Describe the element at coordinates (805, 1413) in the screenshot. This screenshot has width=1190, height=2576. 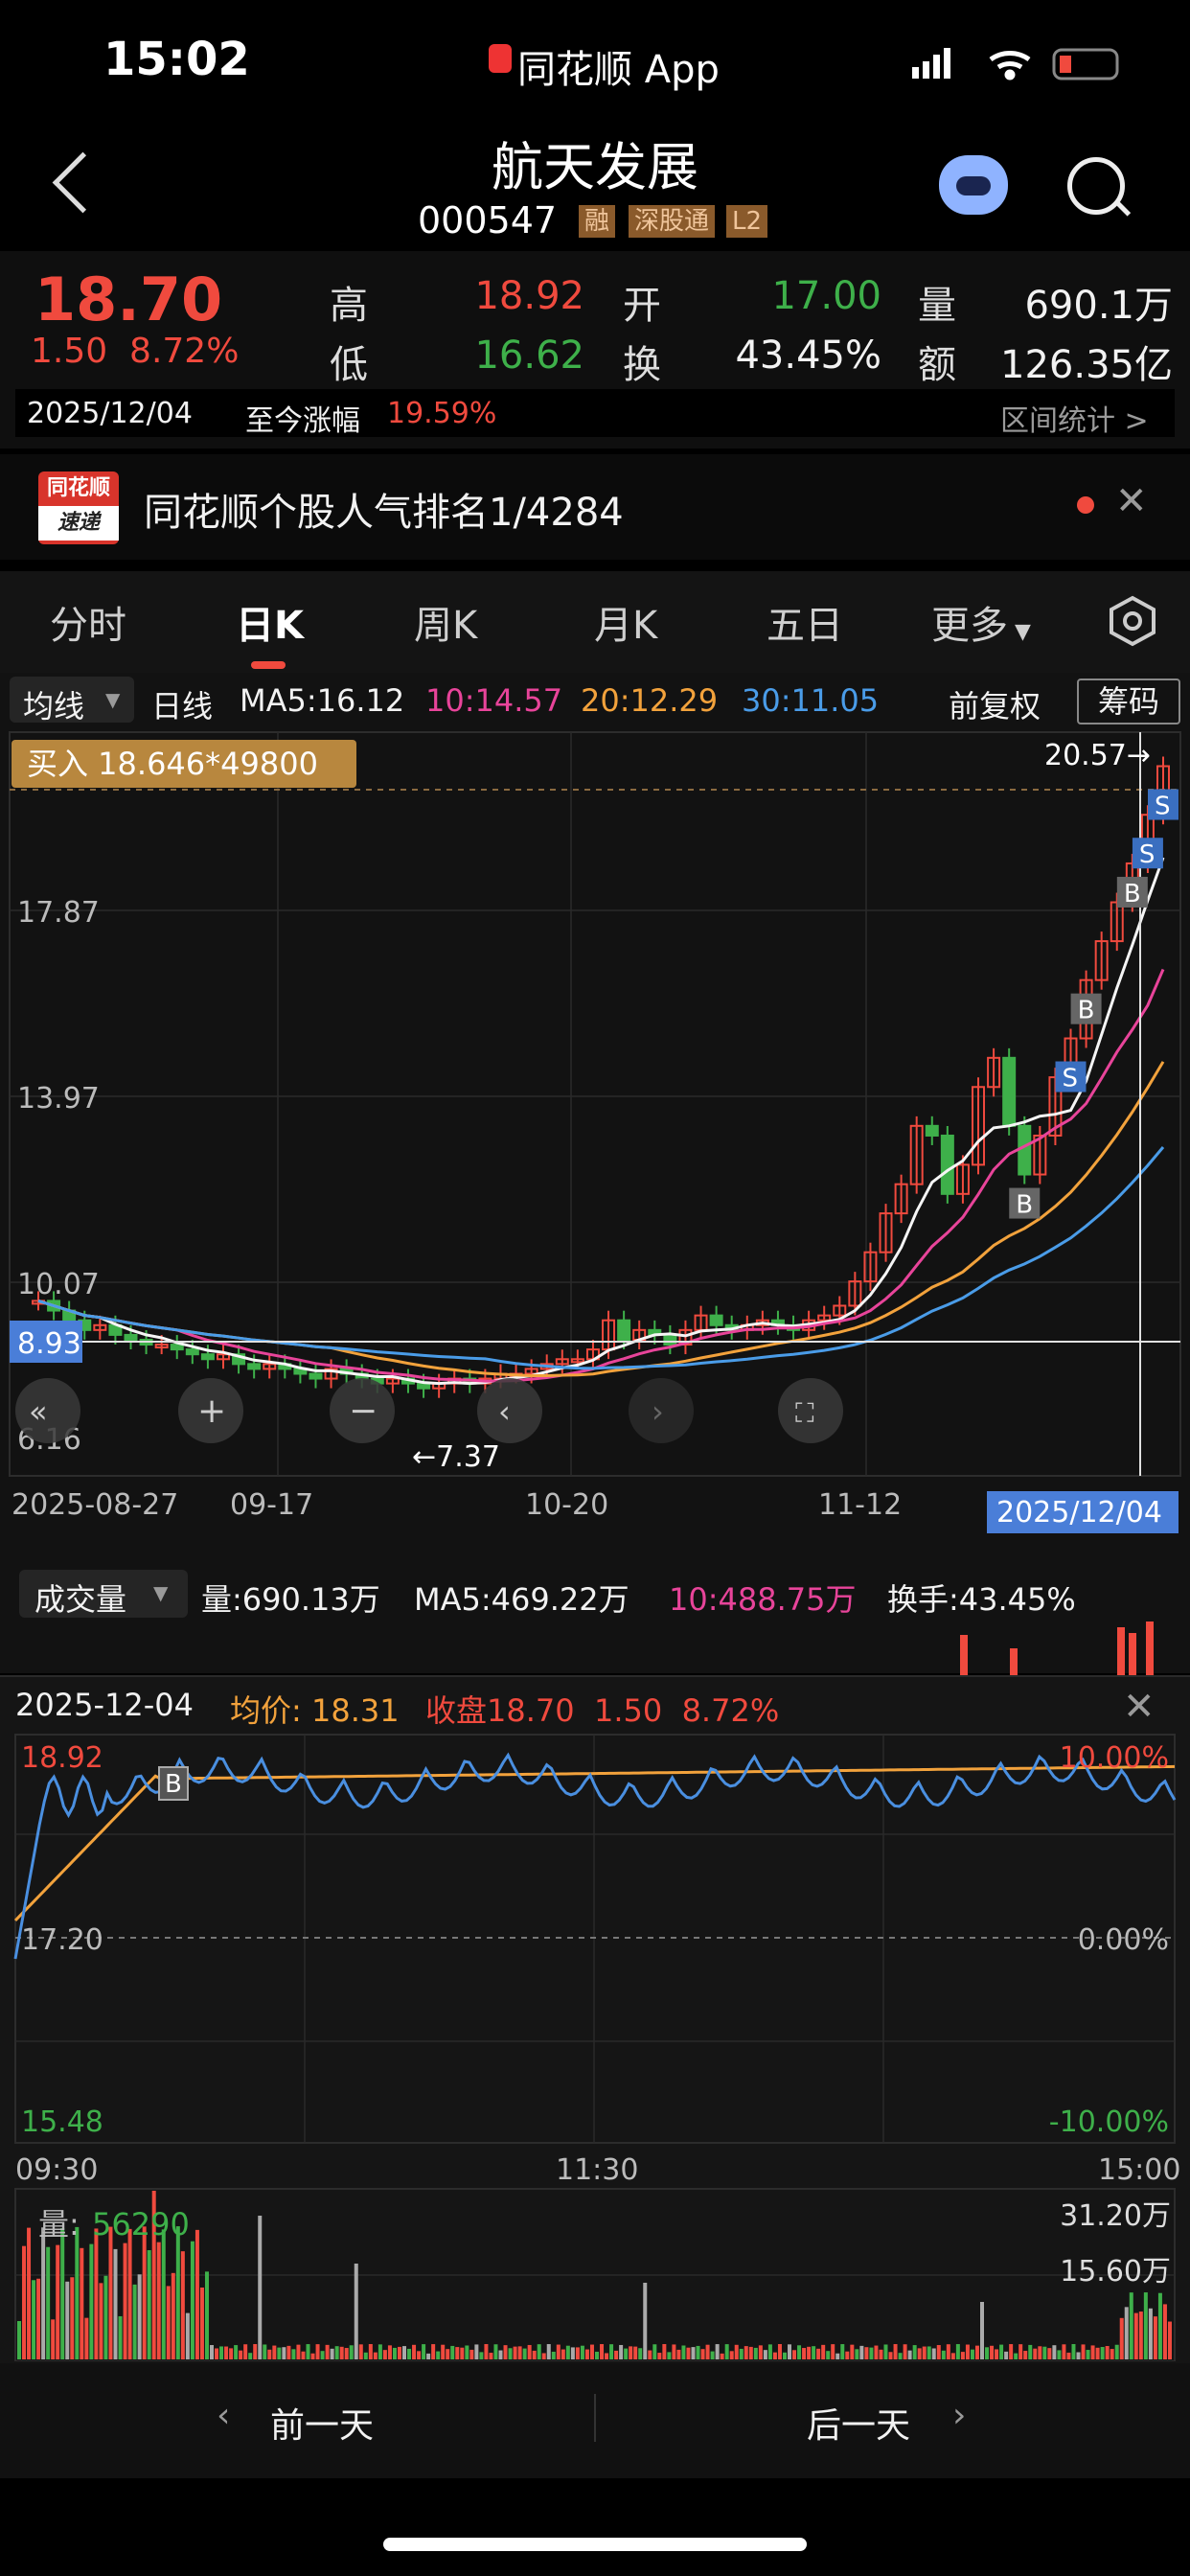
I see `expand-icon: ⛶` at that location.